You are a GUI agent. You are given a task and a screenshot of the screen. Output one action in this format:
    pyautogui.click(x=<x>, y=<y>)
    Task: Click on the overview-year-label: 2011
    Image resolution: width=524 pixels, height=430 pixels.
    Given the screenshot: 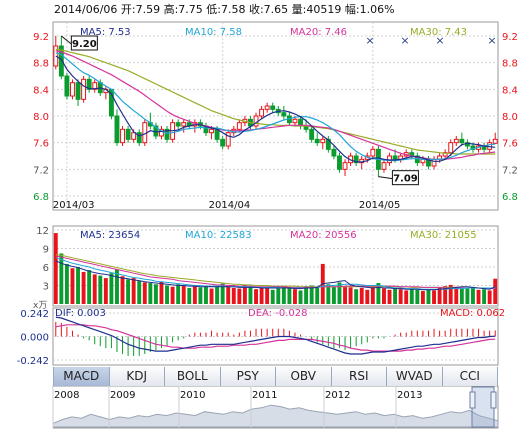 What is the action you would take?
    pyautogui.click(x=264, y=395)
    